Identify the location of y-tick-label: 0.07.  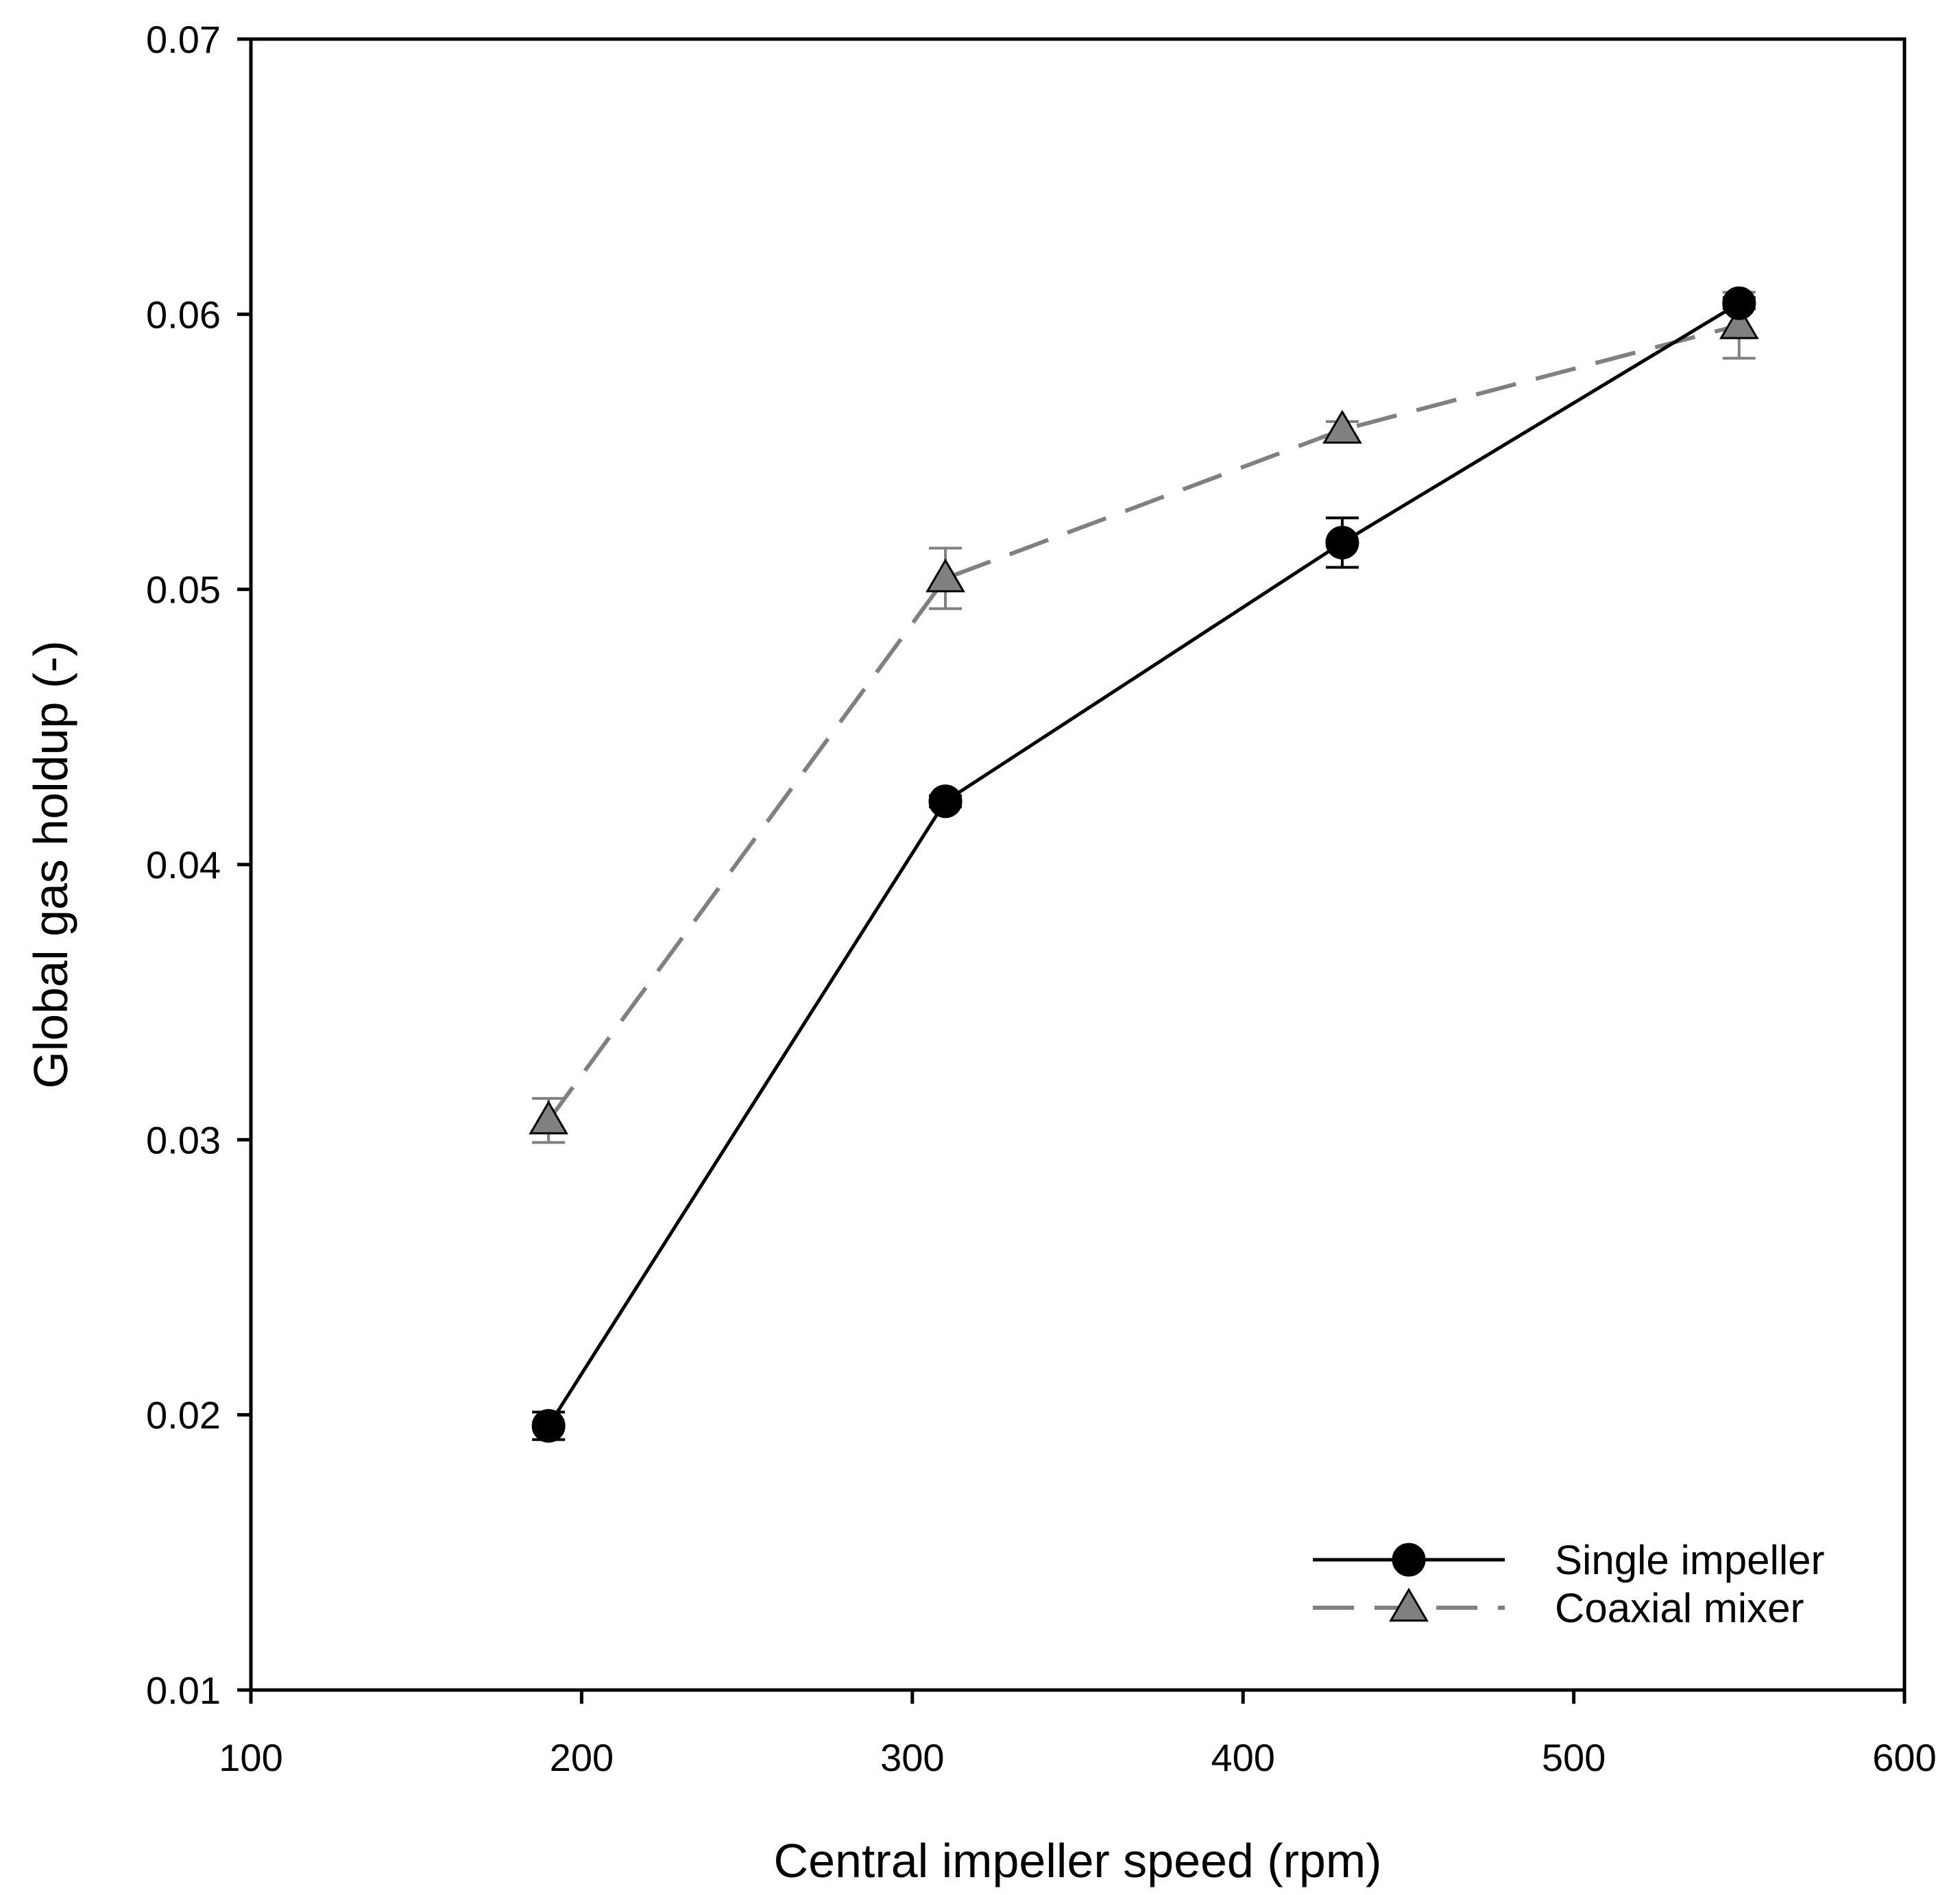
(183, 39).